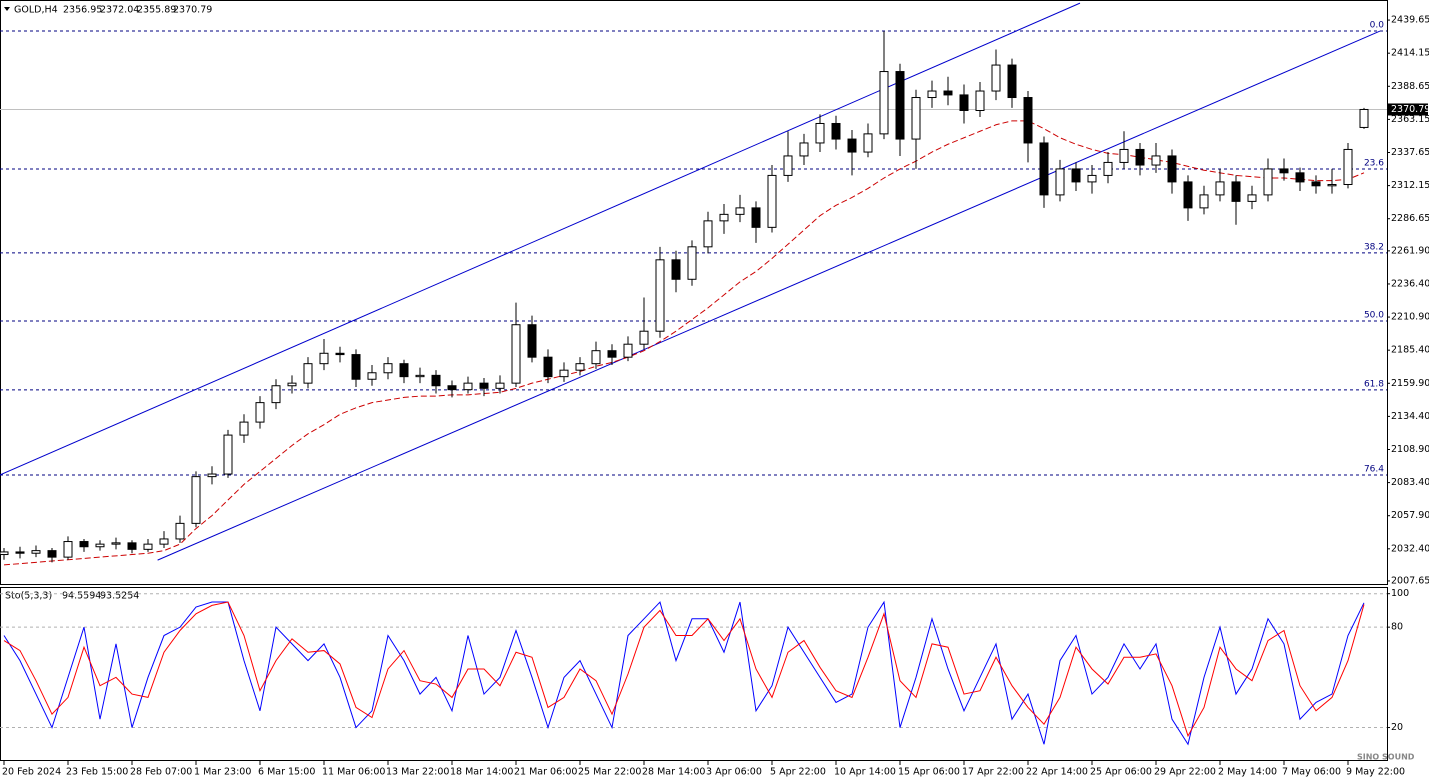  I want to click on current-price-label: 2370.79, so click(1410, 109).